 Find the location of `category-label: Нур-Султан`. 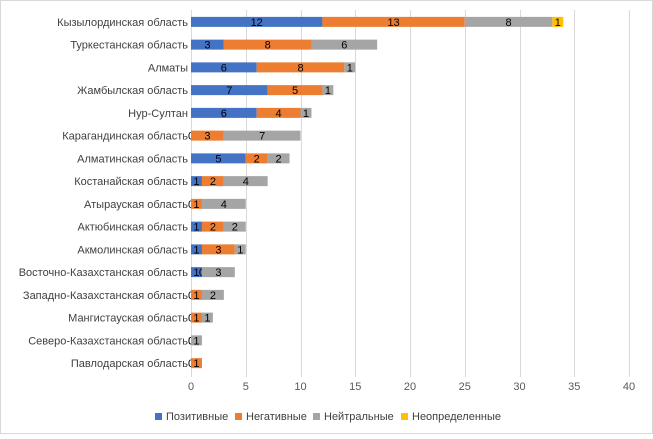

category-label: Нур-Султан is located at coordinates (158, 114).